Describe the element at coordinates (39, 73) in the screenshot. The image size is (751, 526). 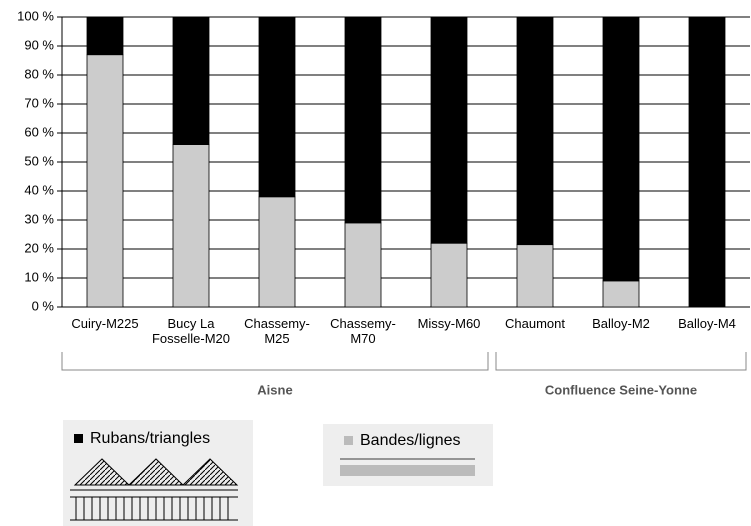
I see `y-tick-label: 80 %` at that location.